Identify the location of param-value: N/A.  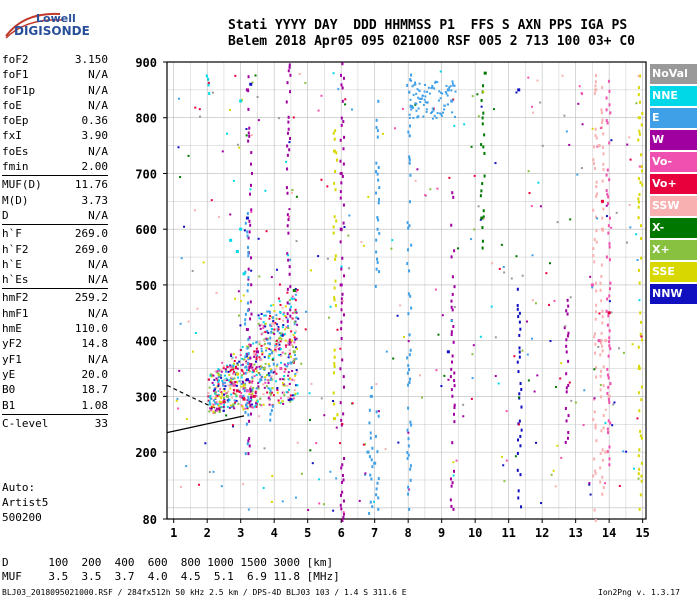
(98, 105).